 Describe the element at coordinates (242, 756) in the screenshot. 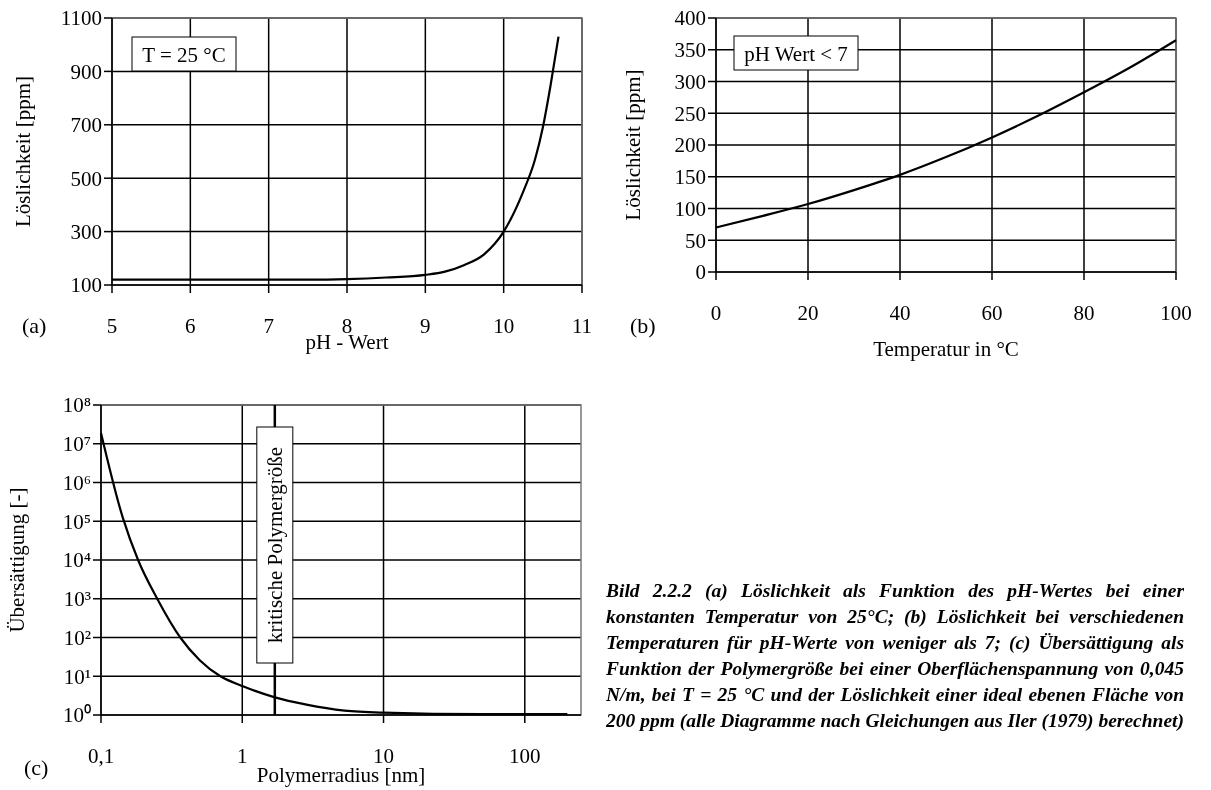

I see `x-tick-label: 1` at that location.